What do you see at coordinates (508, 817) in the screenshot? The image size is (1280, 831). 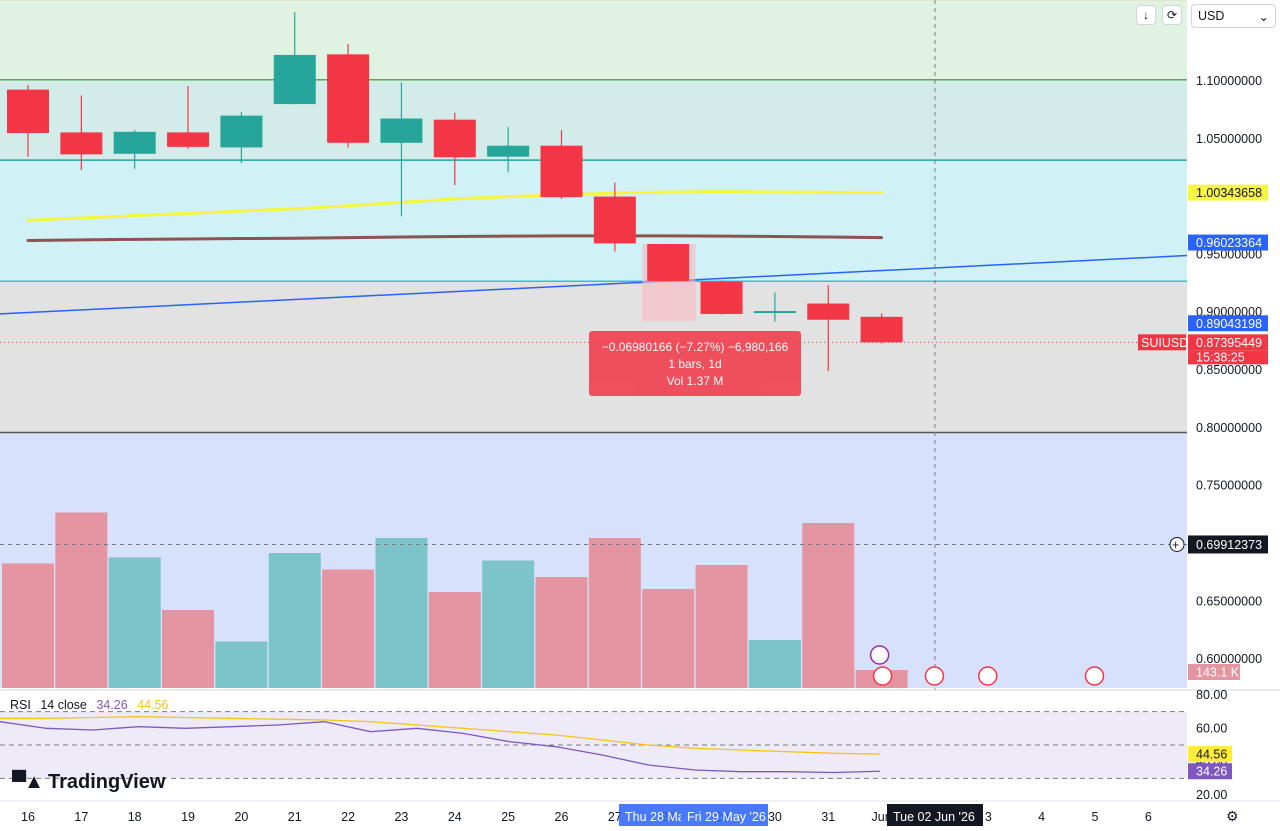 I see `time-axis-label: 25` at bounding box center [508, 817].